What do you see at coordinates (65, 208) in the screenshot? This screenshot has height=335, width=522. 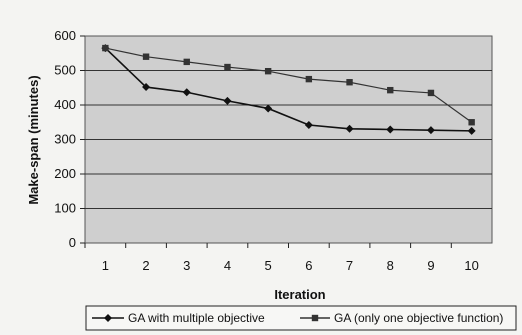 I see `y-tick-label: 100` at bounding box center [65, 208].